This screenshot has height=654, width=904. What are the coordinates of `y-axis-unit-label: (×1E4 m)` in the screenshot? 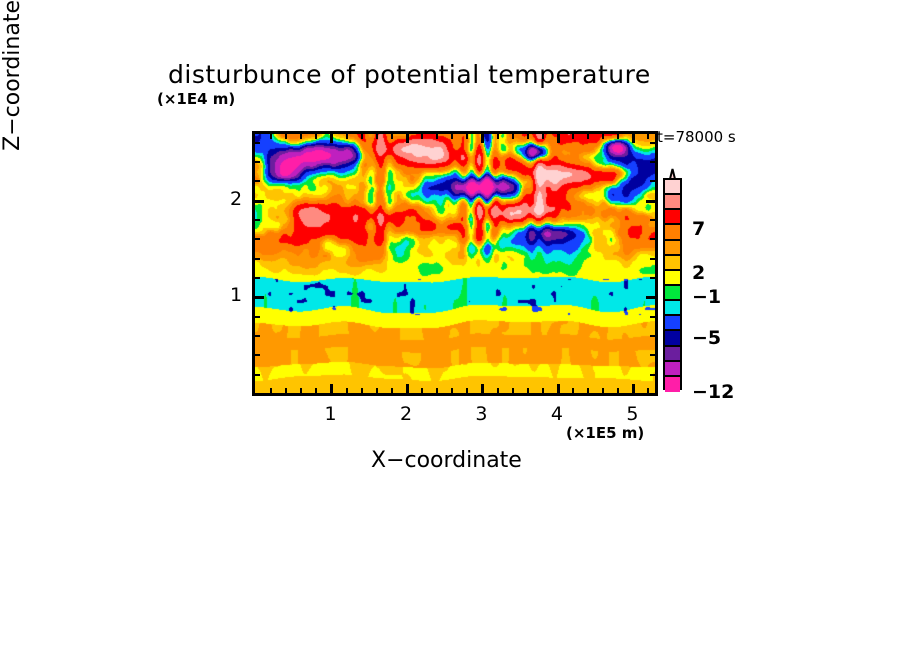 It's located at (196, 99).